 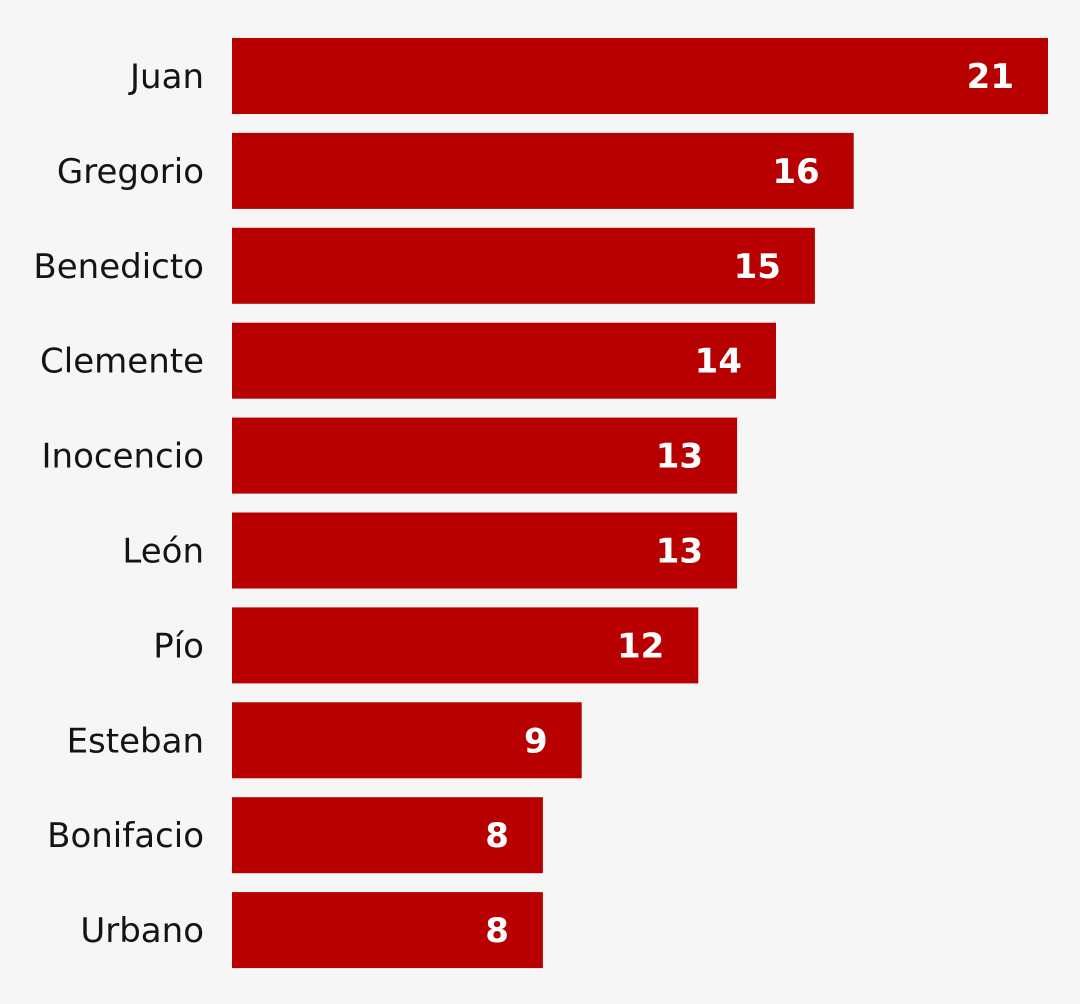 I want to click on value-label-1: 16, so click(x=795, y=172).